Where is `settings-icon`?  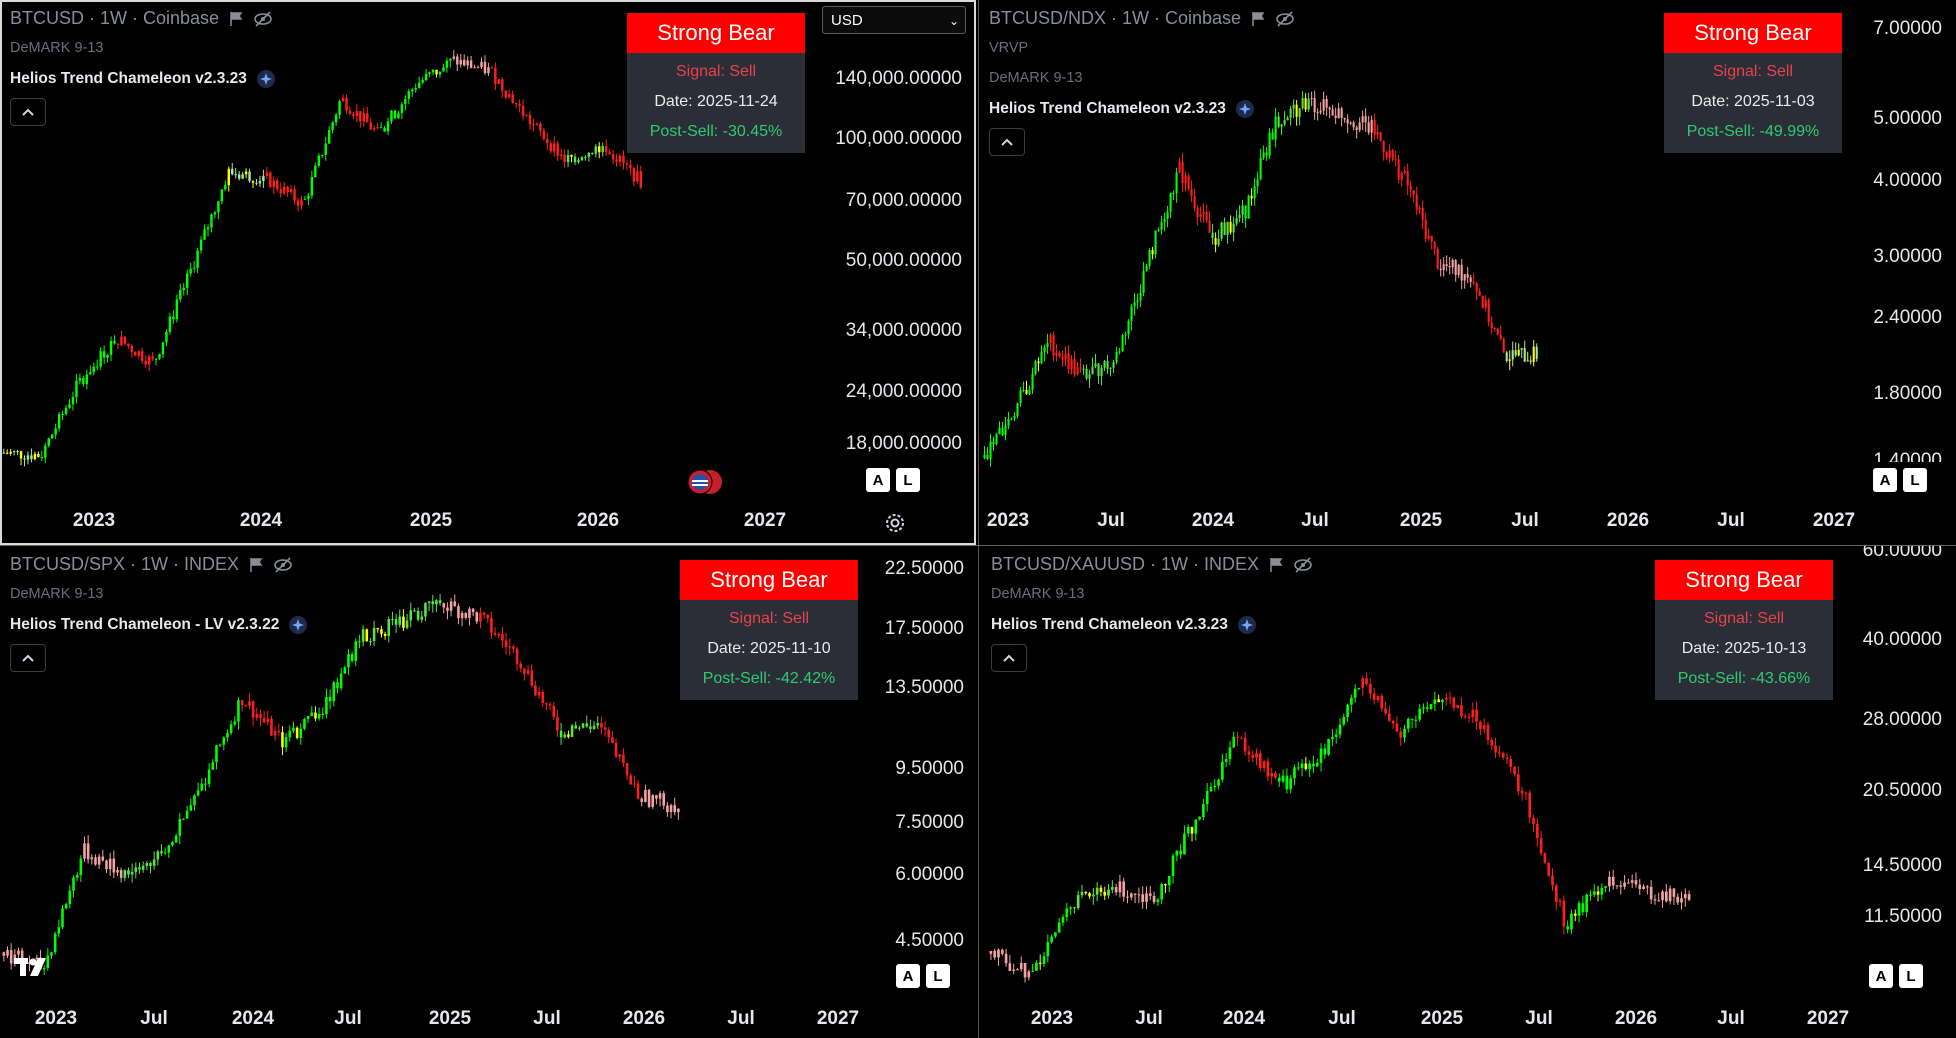 settings-icon is located at coordinates (895, 523).